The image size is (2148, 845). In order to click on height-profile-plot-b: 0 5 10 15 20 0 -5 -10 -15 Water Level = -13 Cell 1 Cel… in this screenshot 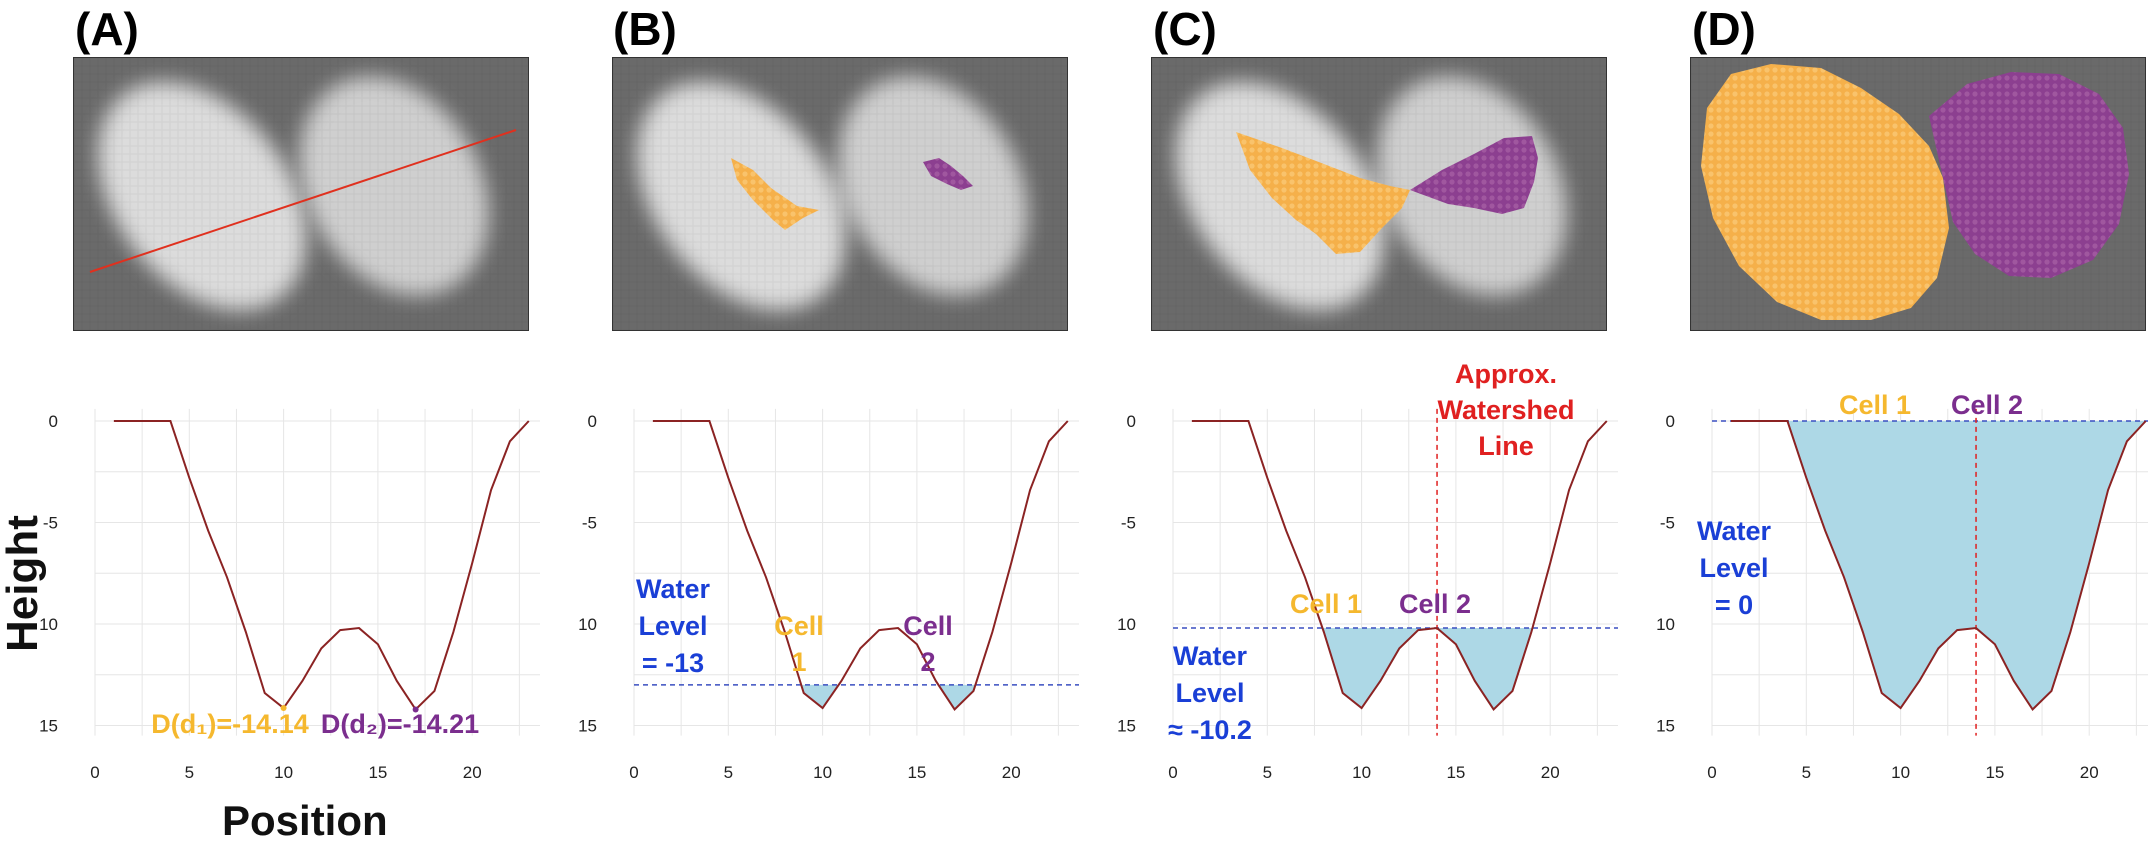, I will do `click(829, 595)`.